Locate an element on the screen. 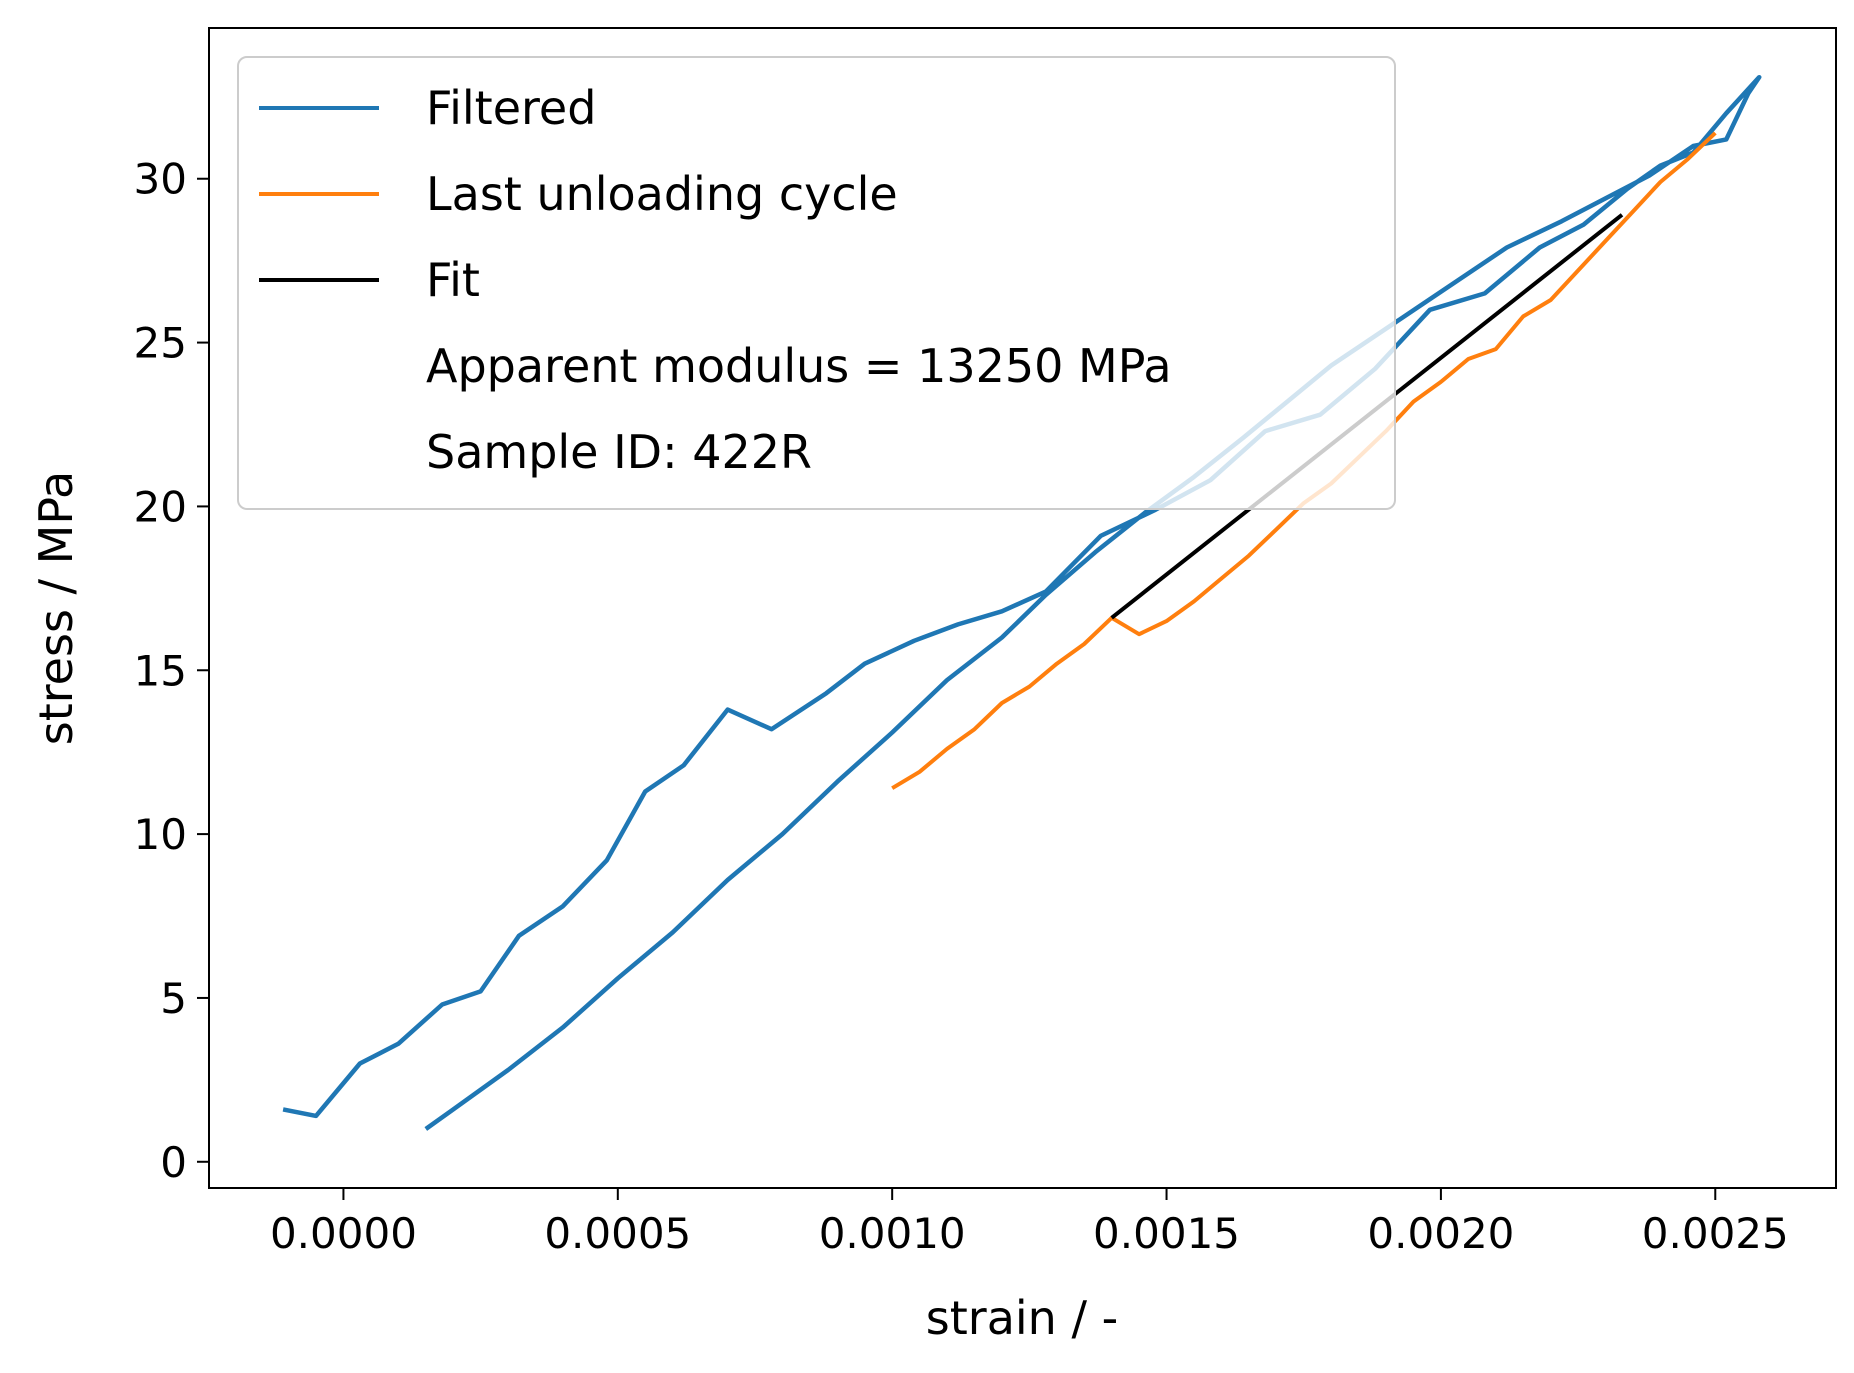  legend-label: Filtered is located at coordinates (511, 108).